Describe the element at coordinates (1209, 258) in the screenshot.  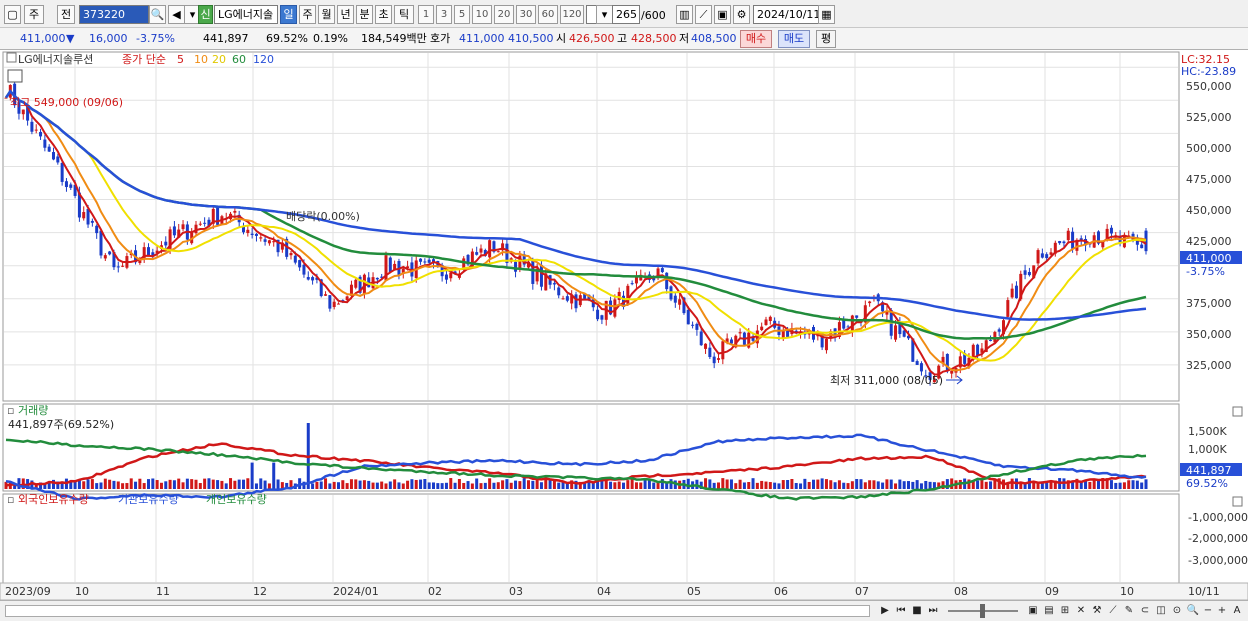
I see `current-price-tag-text: 411,000` at that location.